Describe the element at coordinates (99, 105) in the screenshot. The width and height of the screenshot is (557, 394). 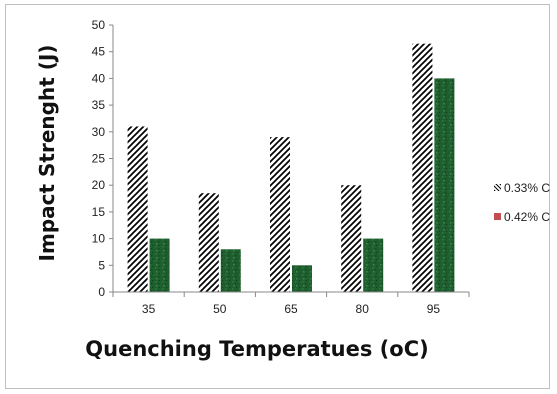
I see `y-tick-label-7: 35` at that location.